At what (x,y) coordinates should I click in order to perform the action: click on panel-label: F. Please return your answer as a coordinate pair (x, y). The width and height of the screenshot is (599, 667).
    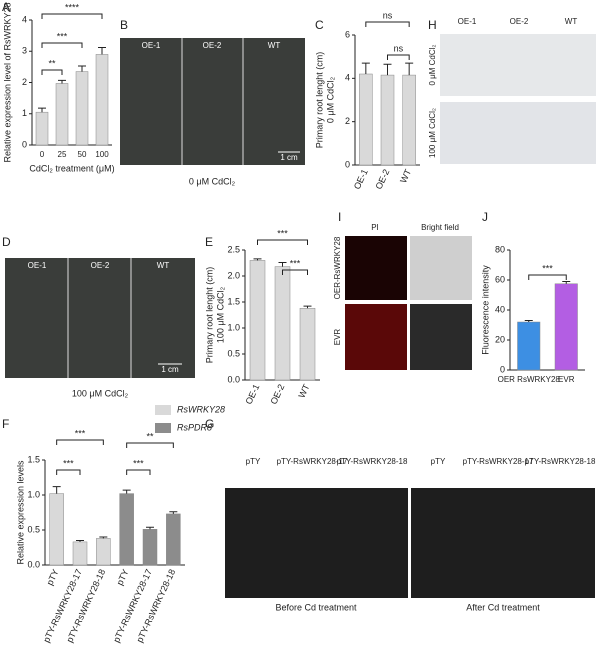
    Looking at the image, I should click on (5, 424).